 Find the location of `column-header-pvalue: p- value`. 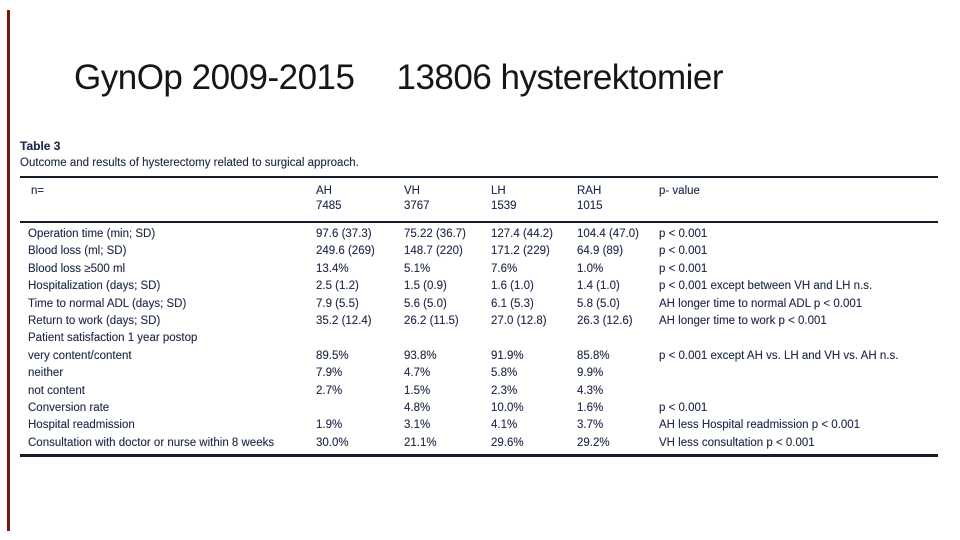

column-header-pvalue: p- value is located at coordinates (798, 191).